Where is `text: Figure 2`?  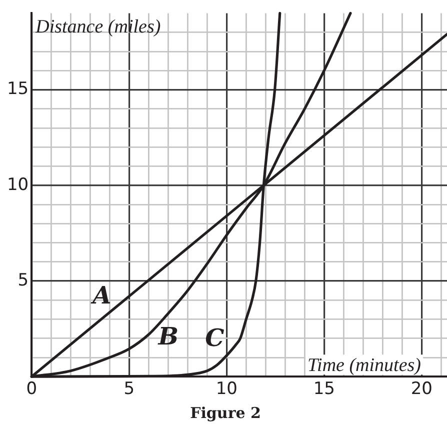 text: Figure 2 is located at coordinates (225, 413).